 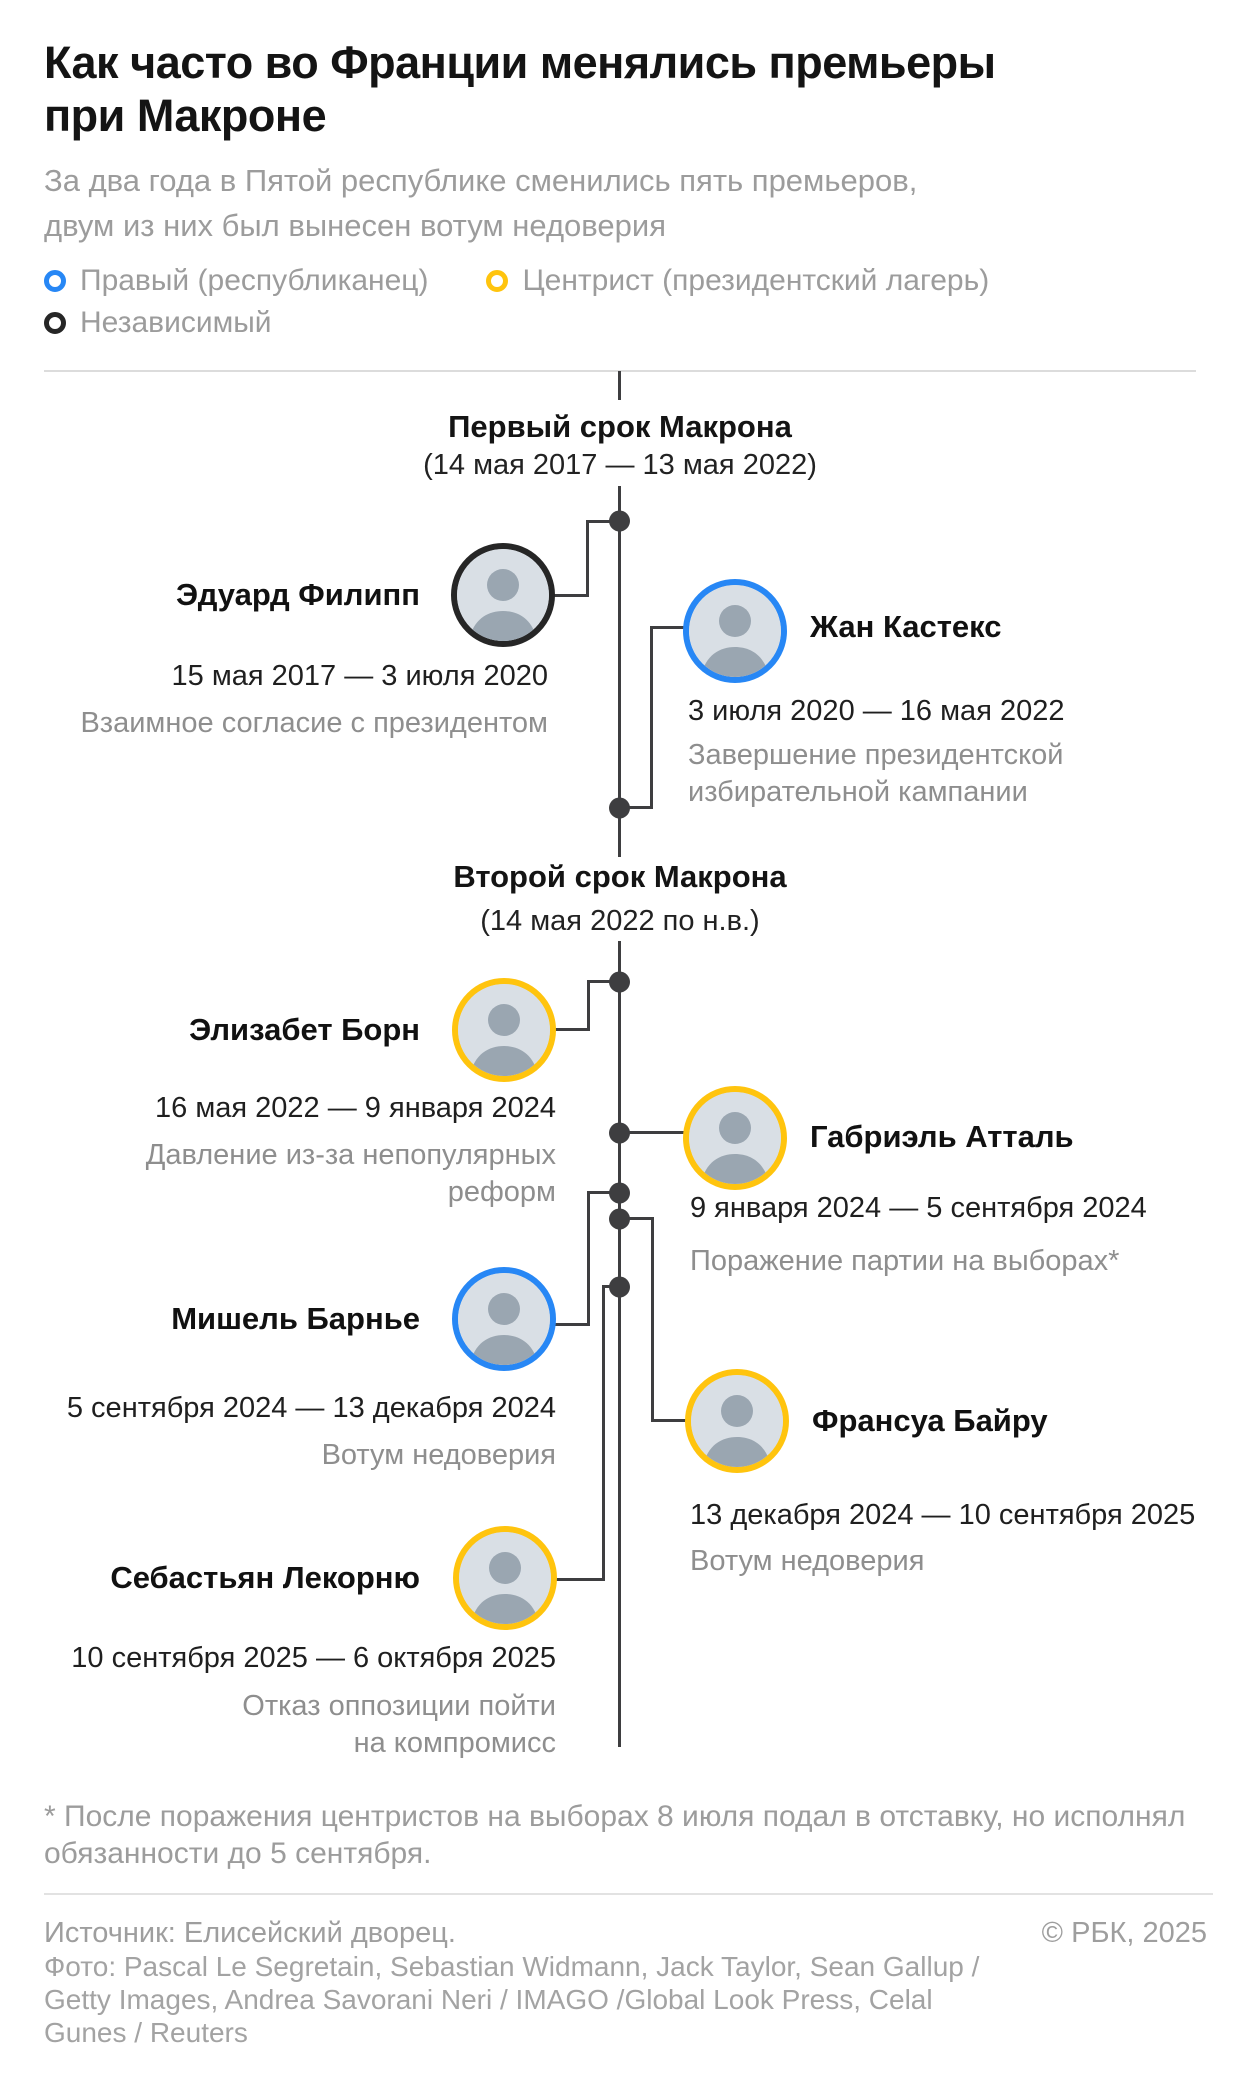 I want to click on pm-dates: 16 мая 2022 — 9 января 2024, so click(x=355, y=1108).